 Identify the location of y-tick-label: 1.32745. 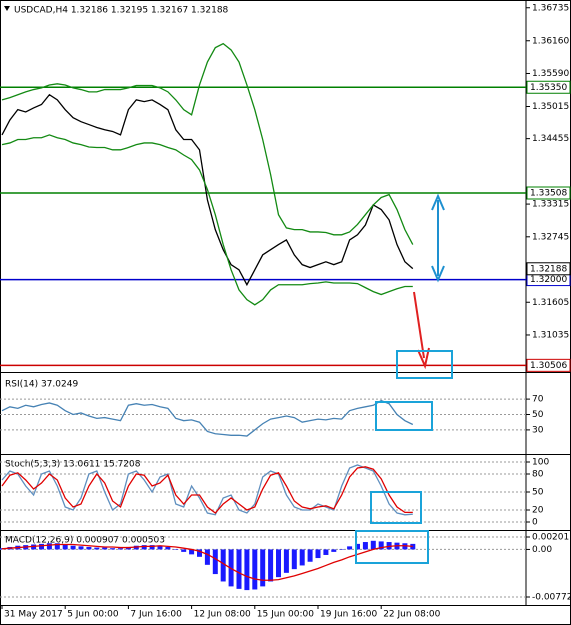
(550, 237).